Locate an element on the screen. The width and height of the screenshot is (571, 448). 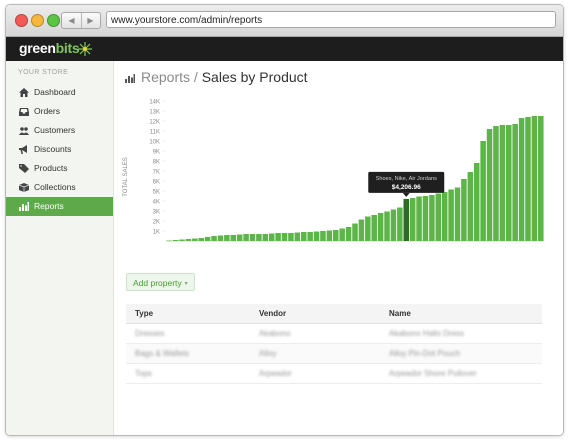
column-header-vendor: Vendor is located at coordinates (273, 313).